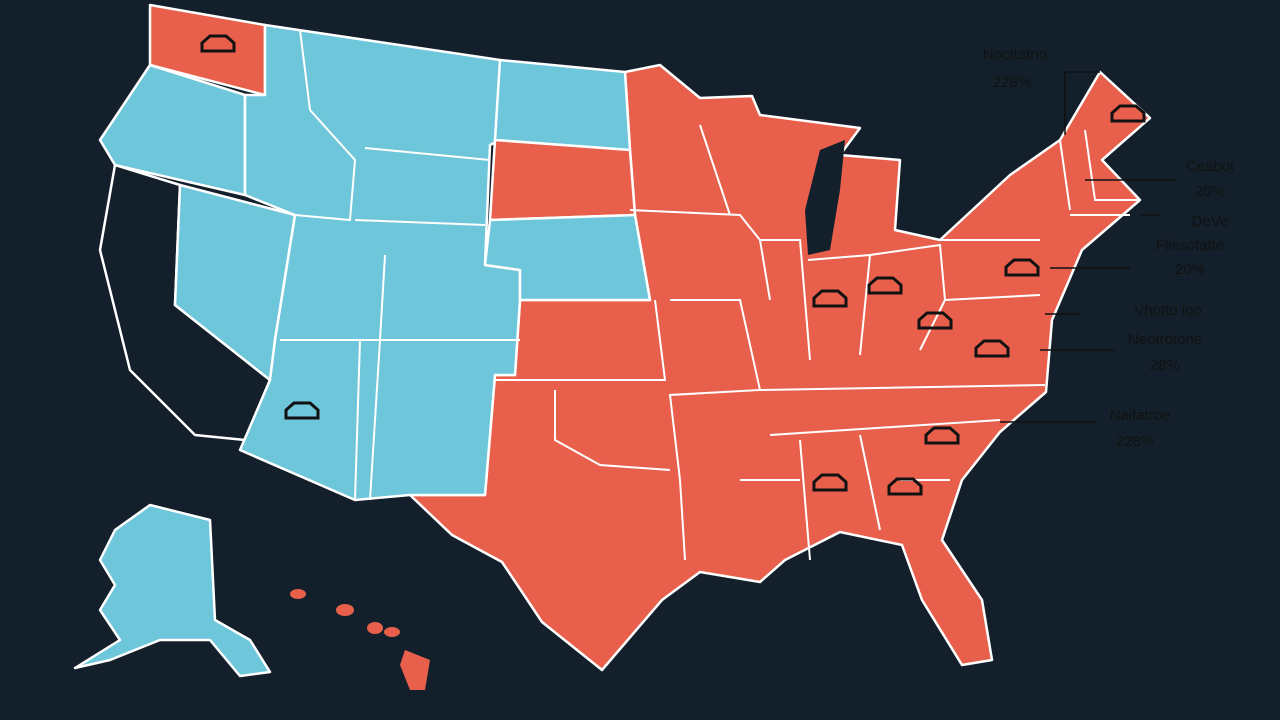 The image size is (1280, 720). What do you see at coordinates (1190, 245) in the screenshot?
I see `callout-text: Flissotatte` at bounding box center [1190, 245].